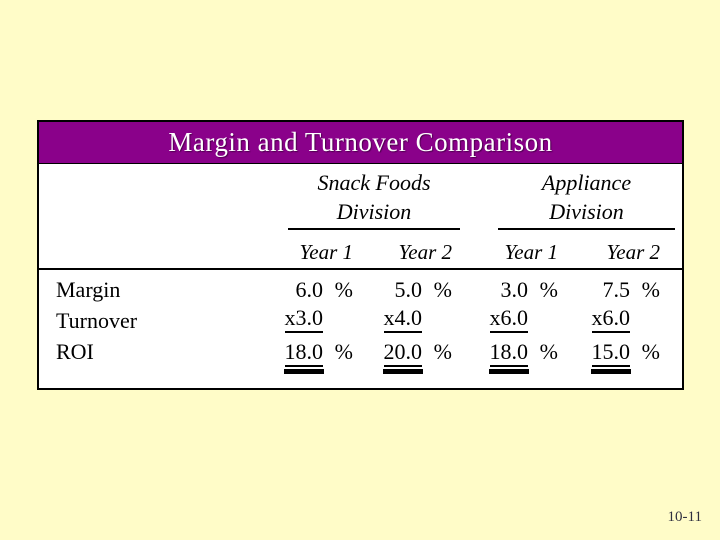 The width and height of the screenshot is (720, 540). Describe the element at coordinates (633, 252) in the screenshot. I see `year-header-4: Year 2` at that location.